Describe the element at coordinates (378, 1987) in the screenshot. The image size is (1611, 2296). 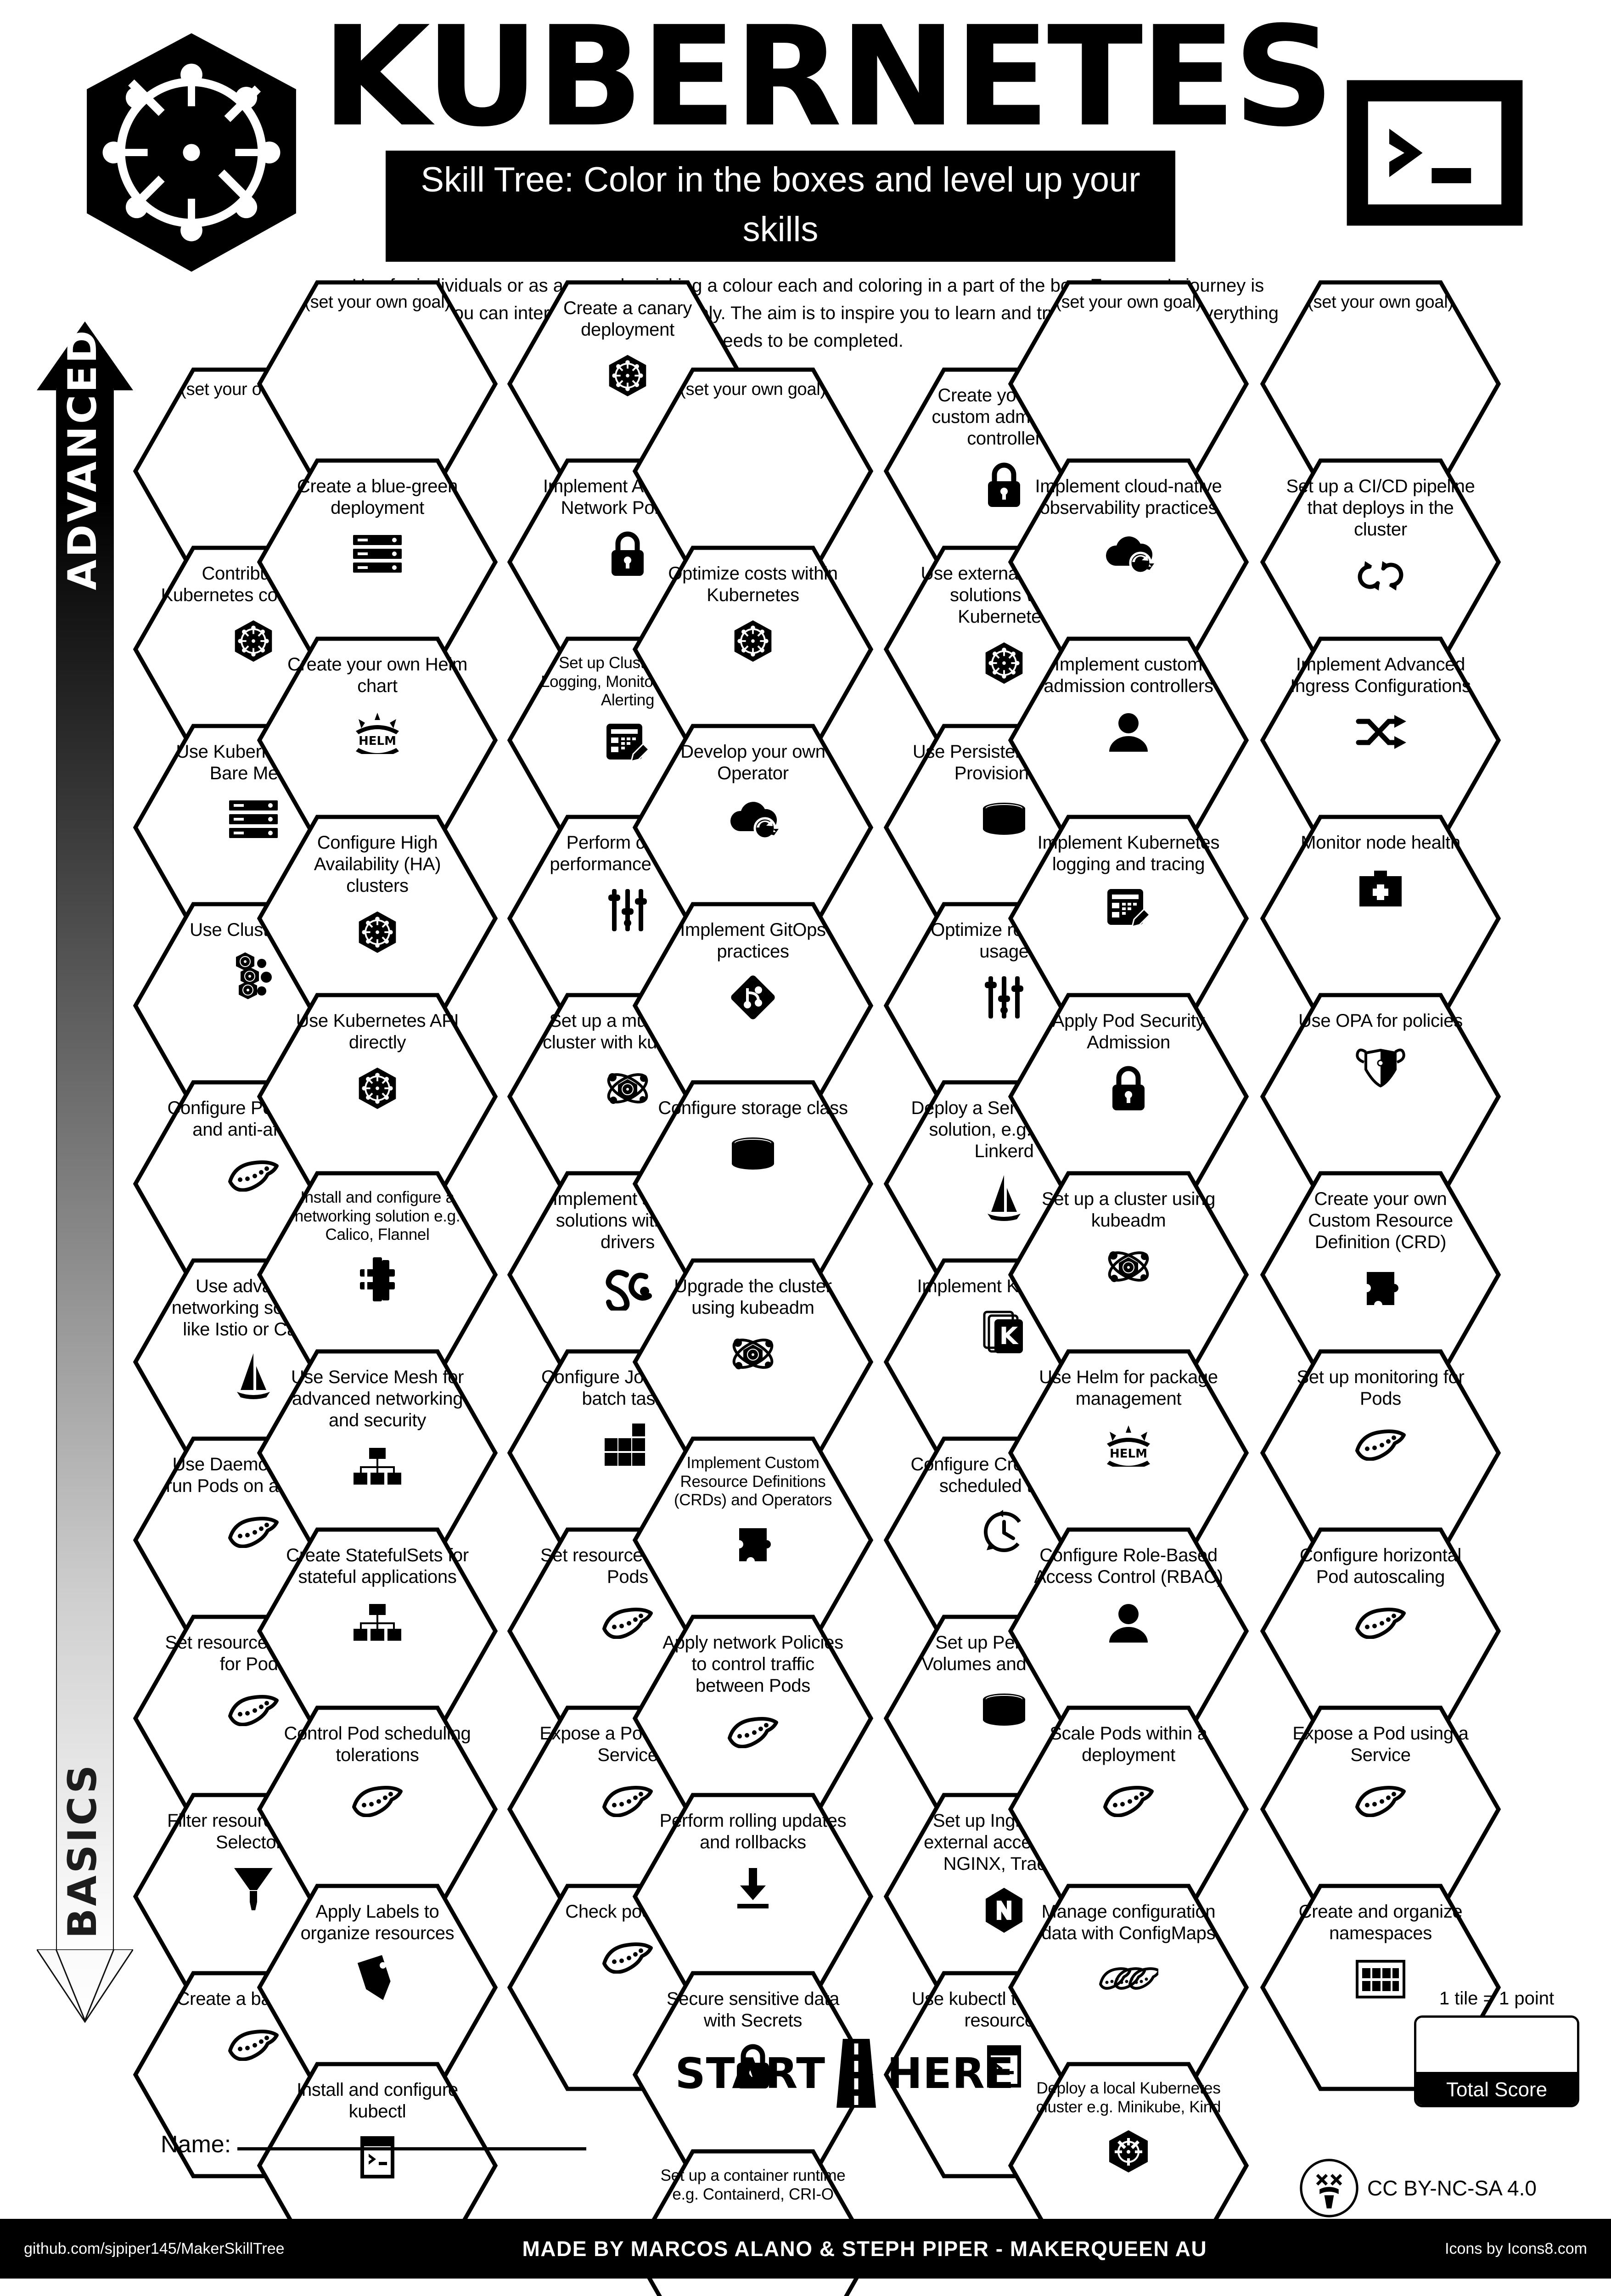
I see `skill-tile: Apply Labels to organize resources` at that location.